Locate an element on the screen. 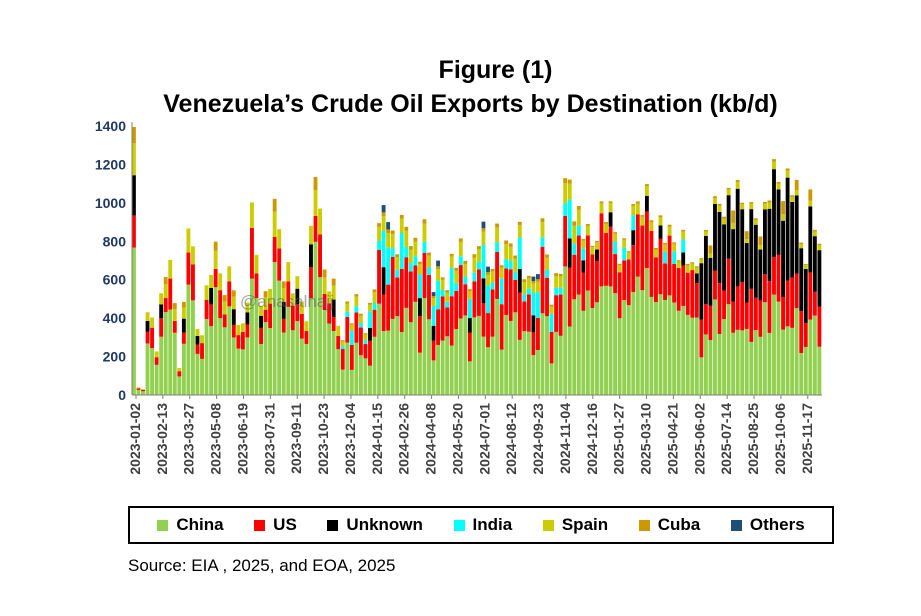  y-tick-label: 600 is located at coordinates (115, 280).